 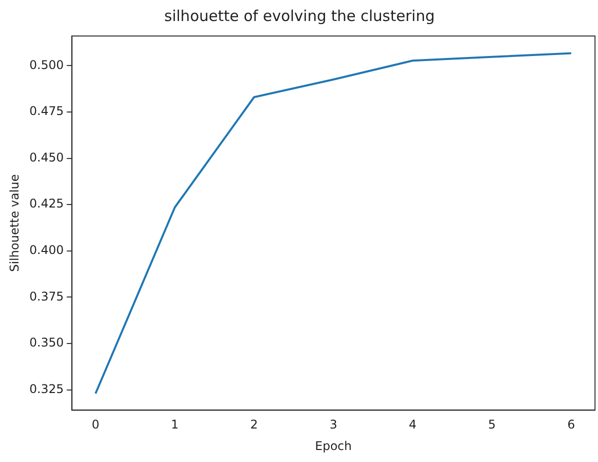 What do you see at coordinates (46, 343) in the screenshot?
I see `y-tick-label: 0.350` at bounding box center [46, 343].